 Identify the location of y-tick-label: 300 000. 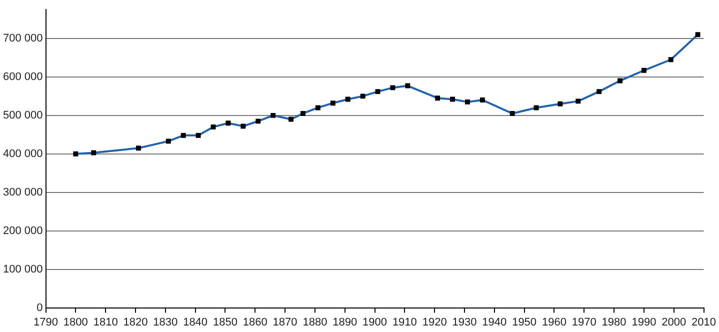
(22, 192).